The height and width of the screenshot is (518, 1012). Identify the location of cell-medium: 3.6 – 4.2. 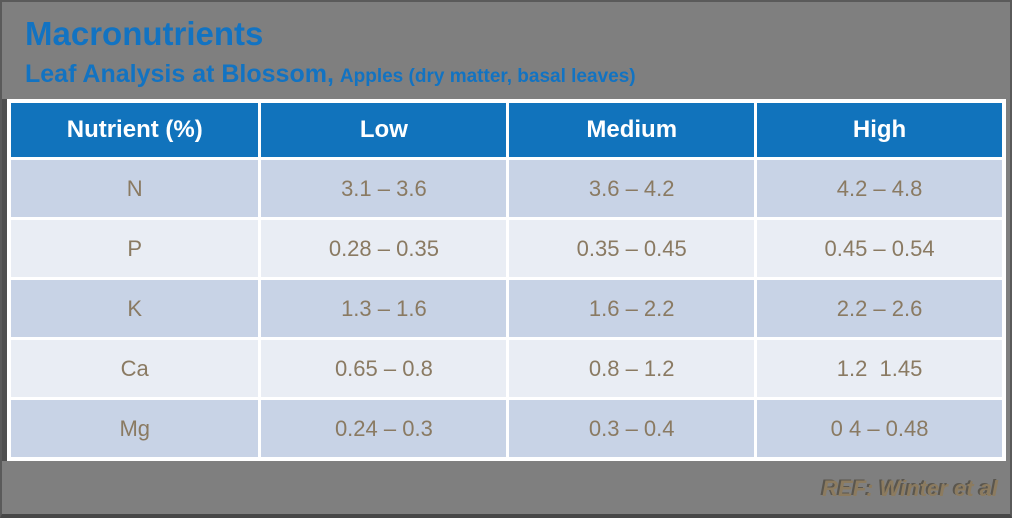
(632, 188).